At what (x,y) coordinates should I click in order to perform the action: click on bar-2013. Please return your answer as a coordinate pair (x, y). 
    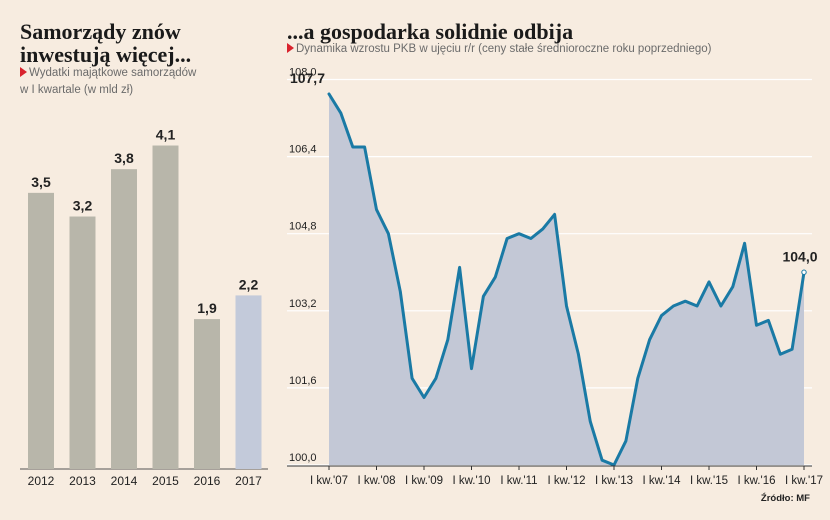
    Looking at the image, I should click on (82, 342).